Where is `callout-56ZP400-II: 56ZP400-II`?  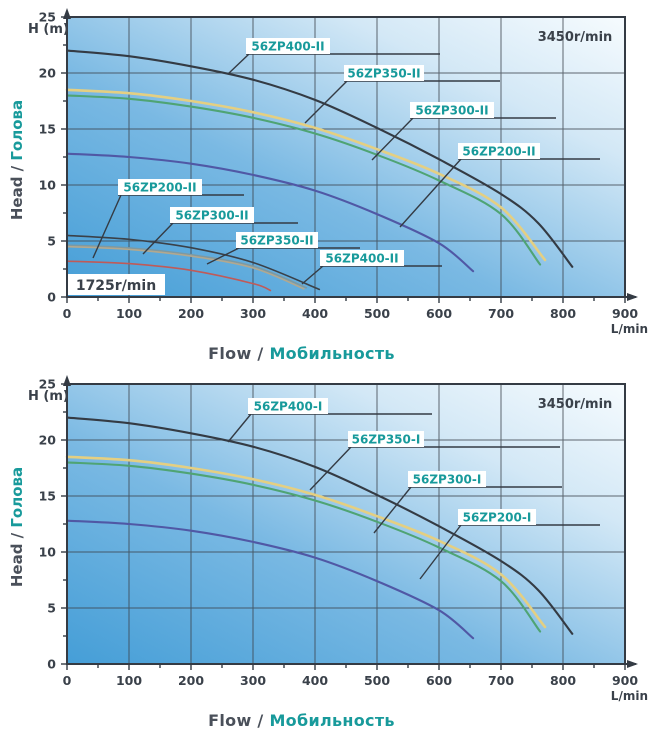
callout-56ZP400-II: 56ZP400-II is located at coordinates (333, 56).